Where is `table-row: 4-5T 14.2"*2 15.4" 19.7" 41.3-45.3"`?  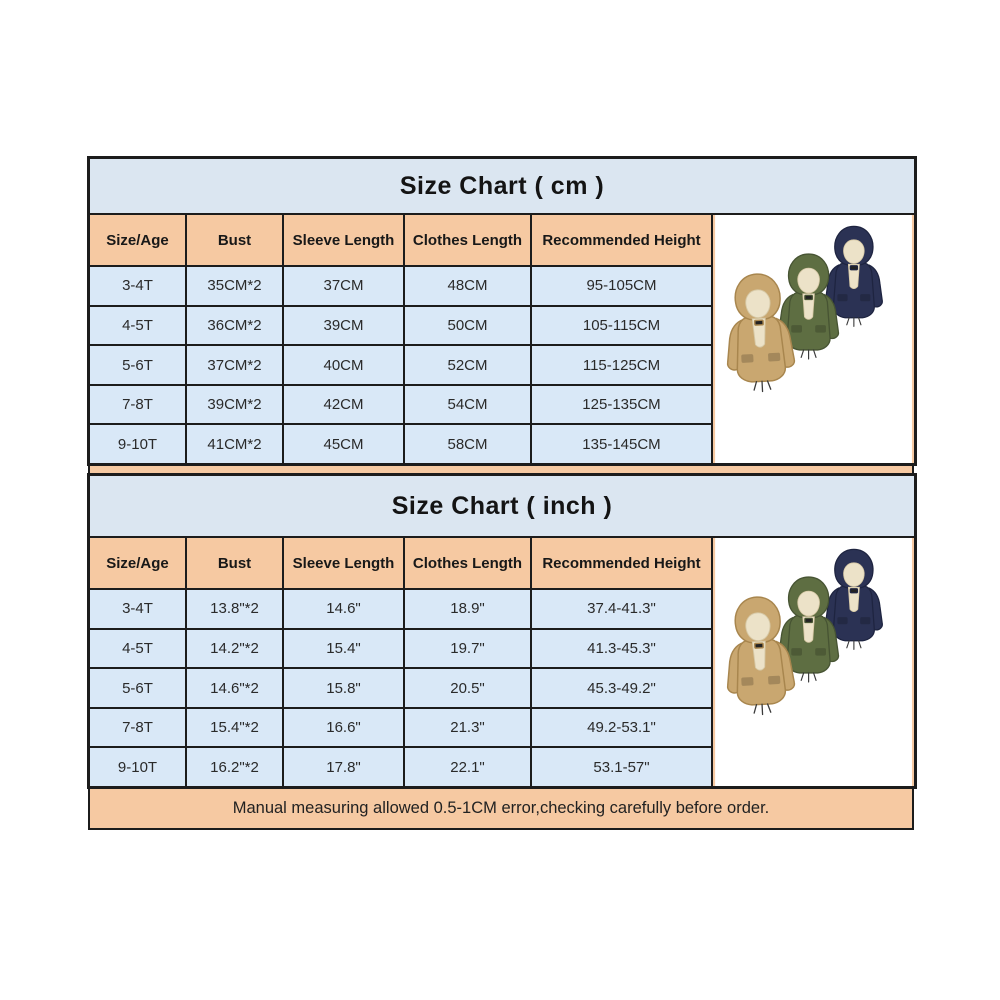
table-row: 4-5T 14.2"*2 15.4" 19.7" 41.3-45.3" is located at coordinates (501, 648).